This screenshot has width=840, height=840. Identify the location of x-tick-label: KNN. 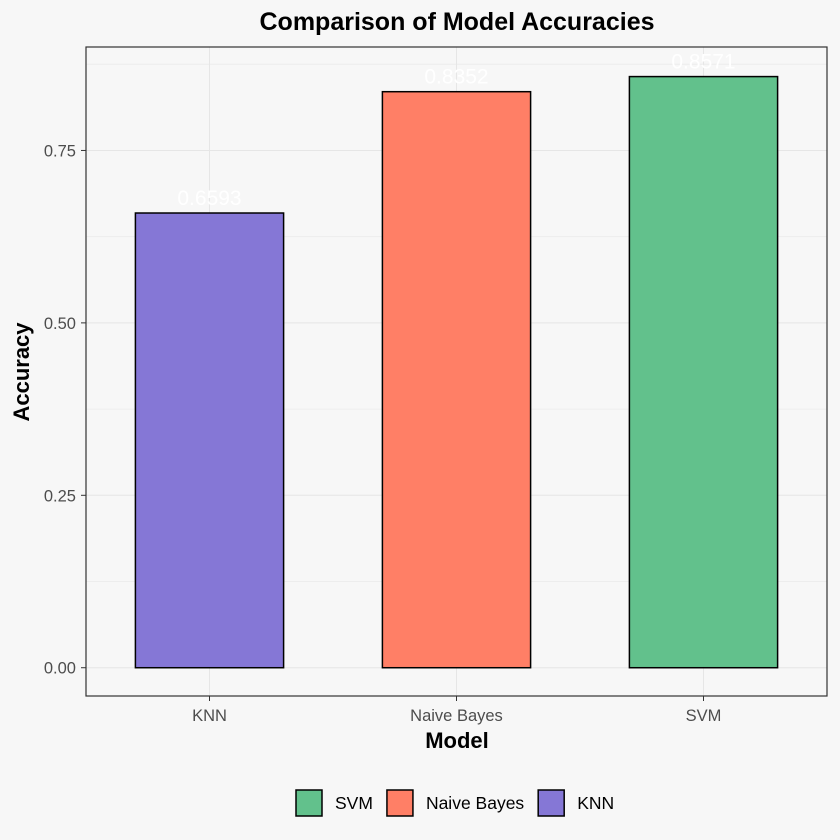
(209, 716).